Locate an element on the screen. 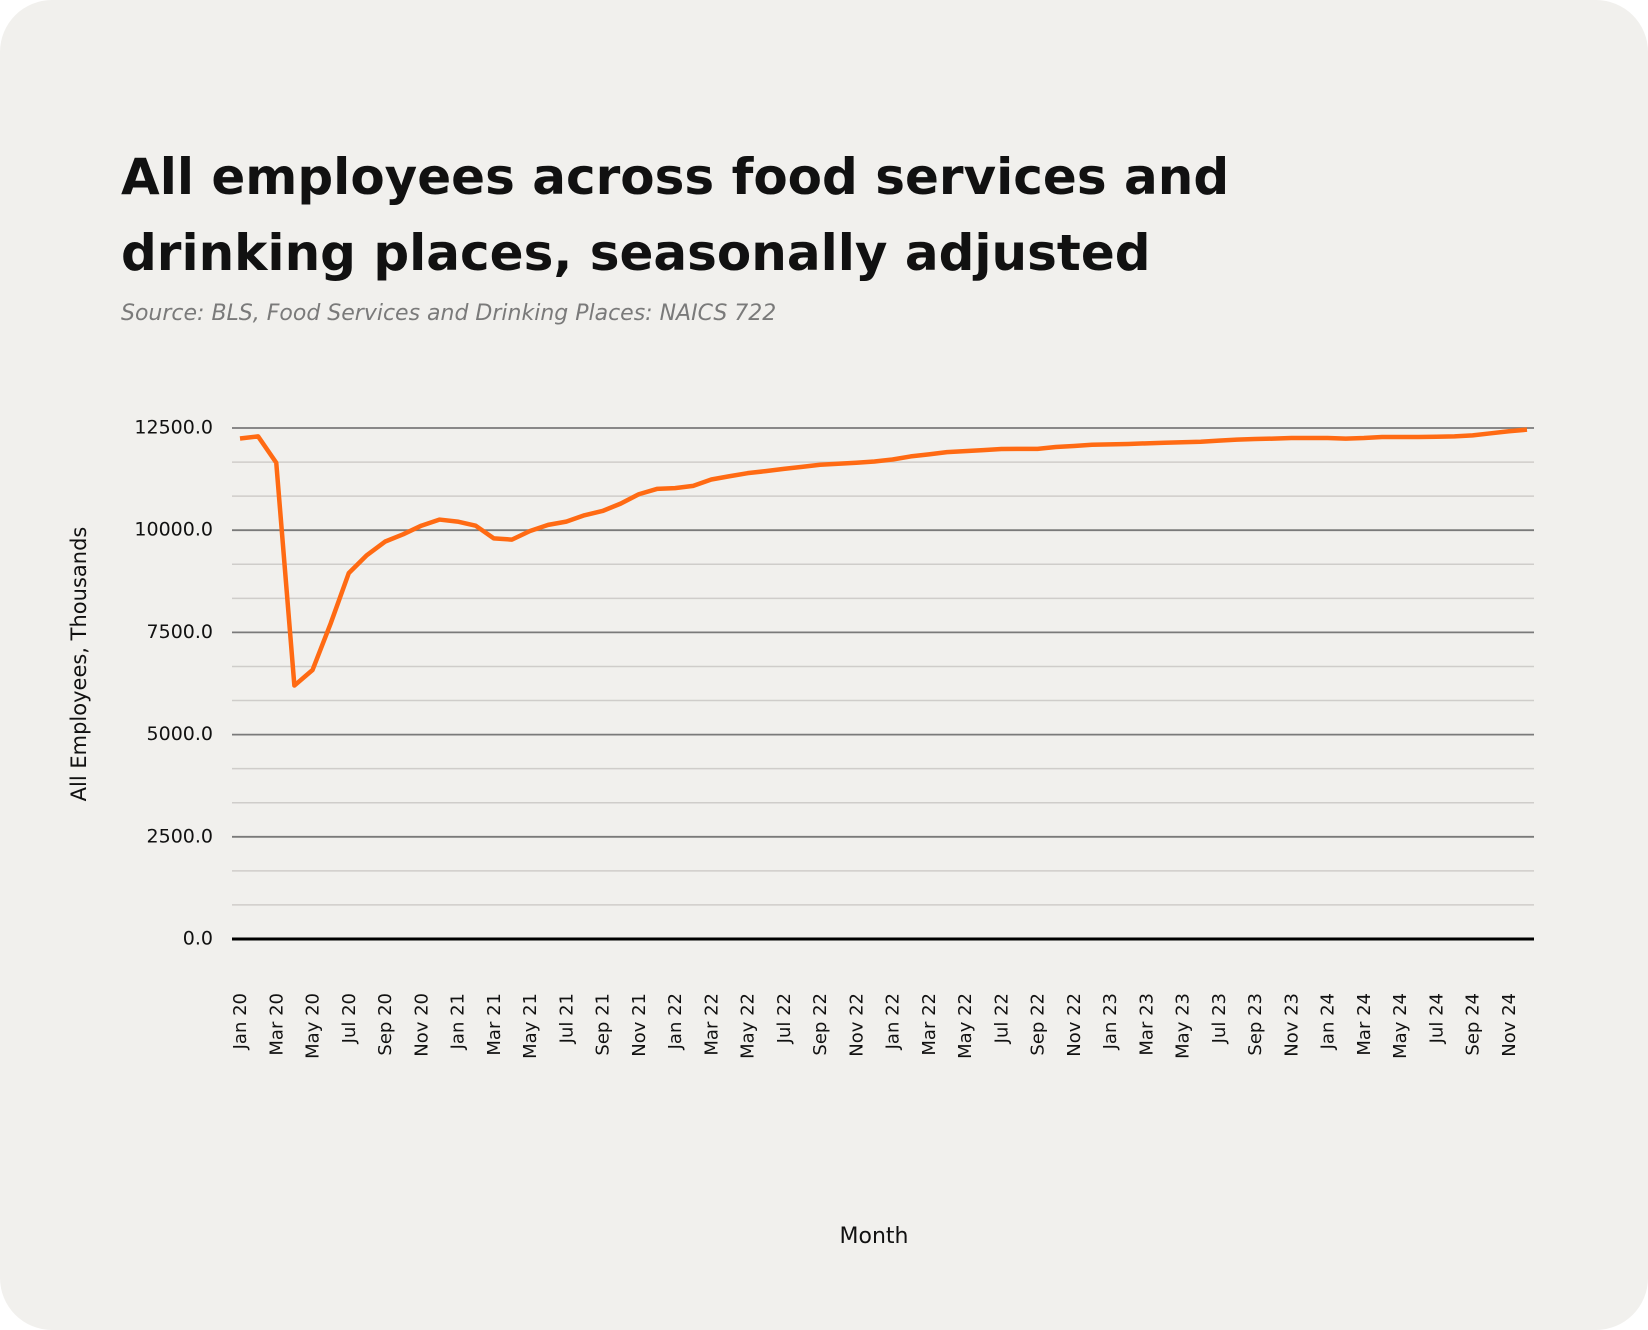 The height and width of the screenshot is (1330, 1648). x-tick-label: Jul 24 is located at coordinates (1436, 1018).